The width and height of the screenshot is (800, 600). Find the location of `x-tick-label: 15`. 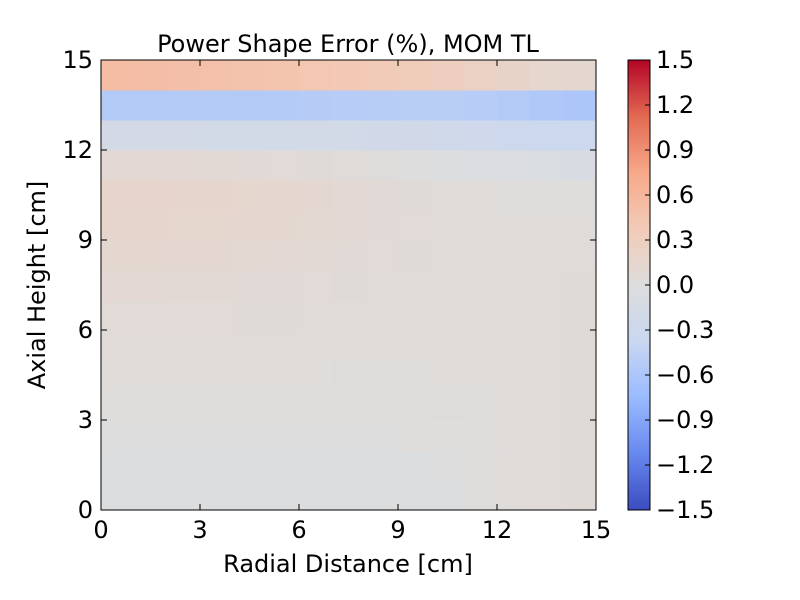

x-tick-label: 15 is located at coordinates (596, 530).